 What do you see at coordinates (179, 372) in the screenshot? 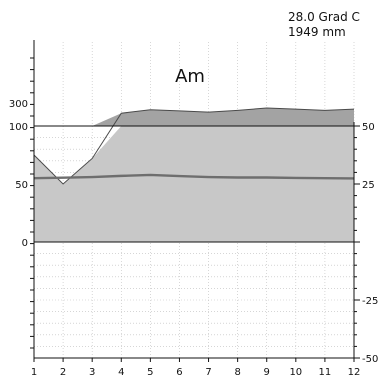
I see `x-tick-label: 6` at bounding box center [179, 372].